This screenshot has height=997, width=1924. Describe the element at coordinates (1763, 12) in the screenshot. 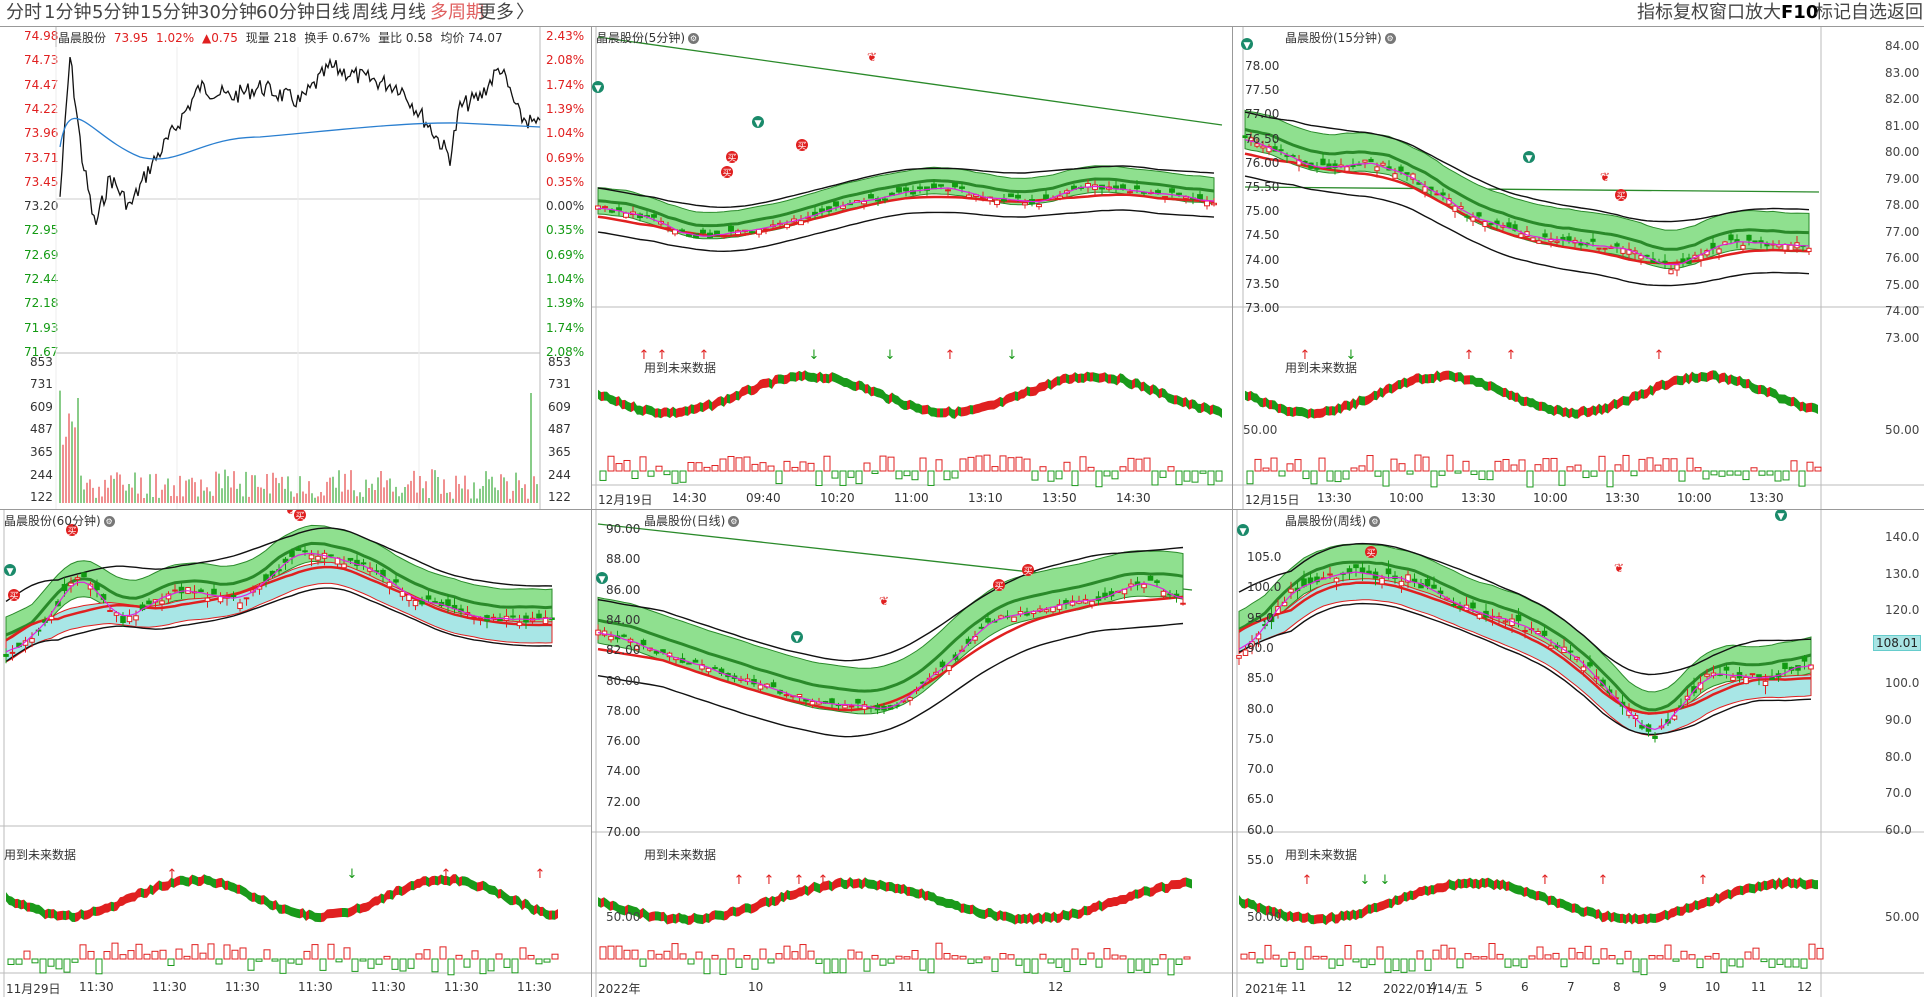

I see `toolbar-zoom-button: 放大` at that location.